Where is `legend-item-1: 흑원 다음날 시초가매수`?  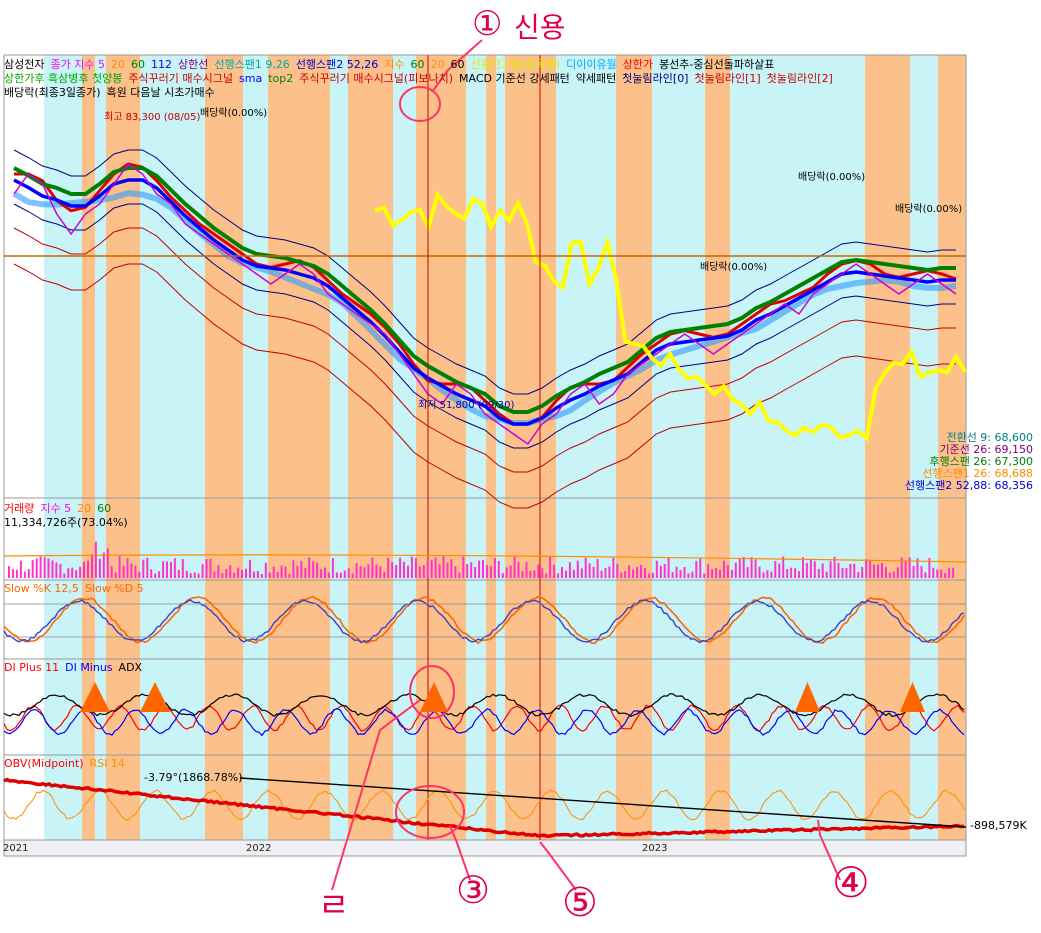
legend-item-1: 흑원 다음날 시초가매수 is located at coordinates (160, 92).